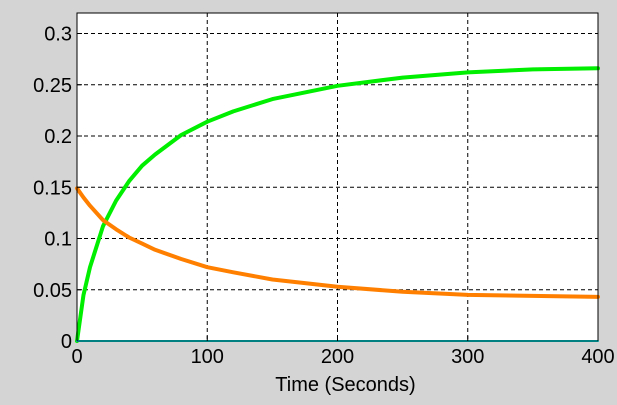  What do you see at coordinates (345, 385) in the screenshot?
I see `x-axis-title: Time (Seconds)` at bounding box center [345, 385].